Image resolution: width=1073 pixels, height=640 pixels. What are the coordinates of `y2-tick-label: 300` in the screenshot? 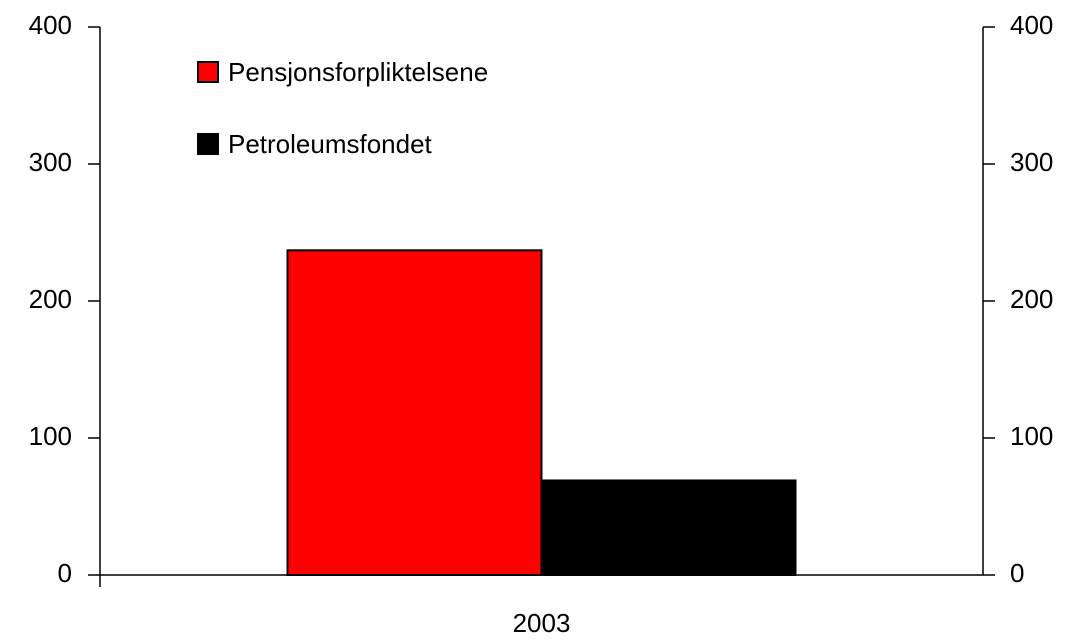 It's located at (1031, 162).